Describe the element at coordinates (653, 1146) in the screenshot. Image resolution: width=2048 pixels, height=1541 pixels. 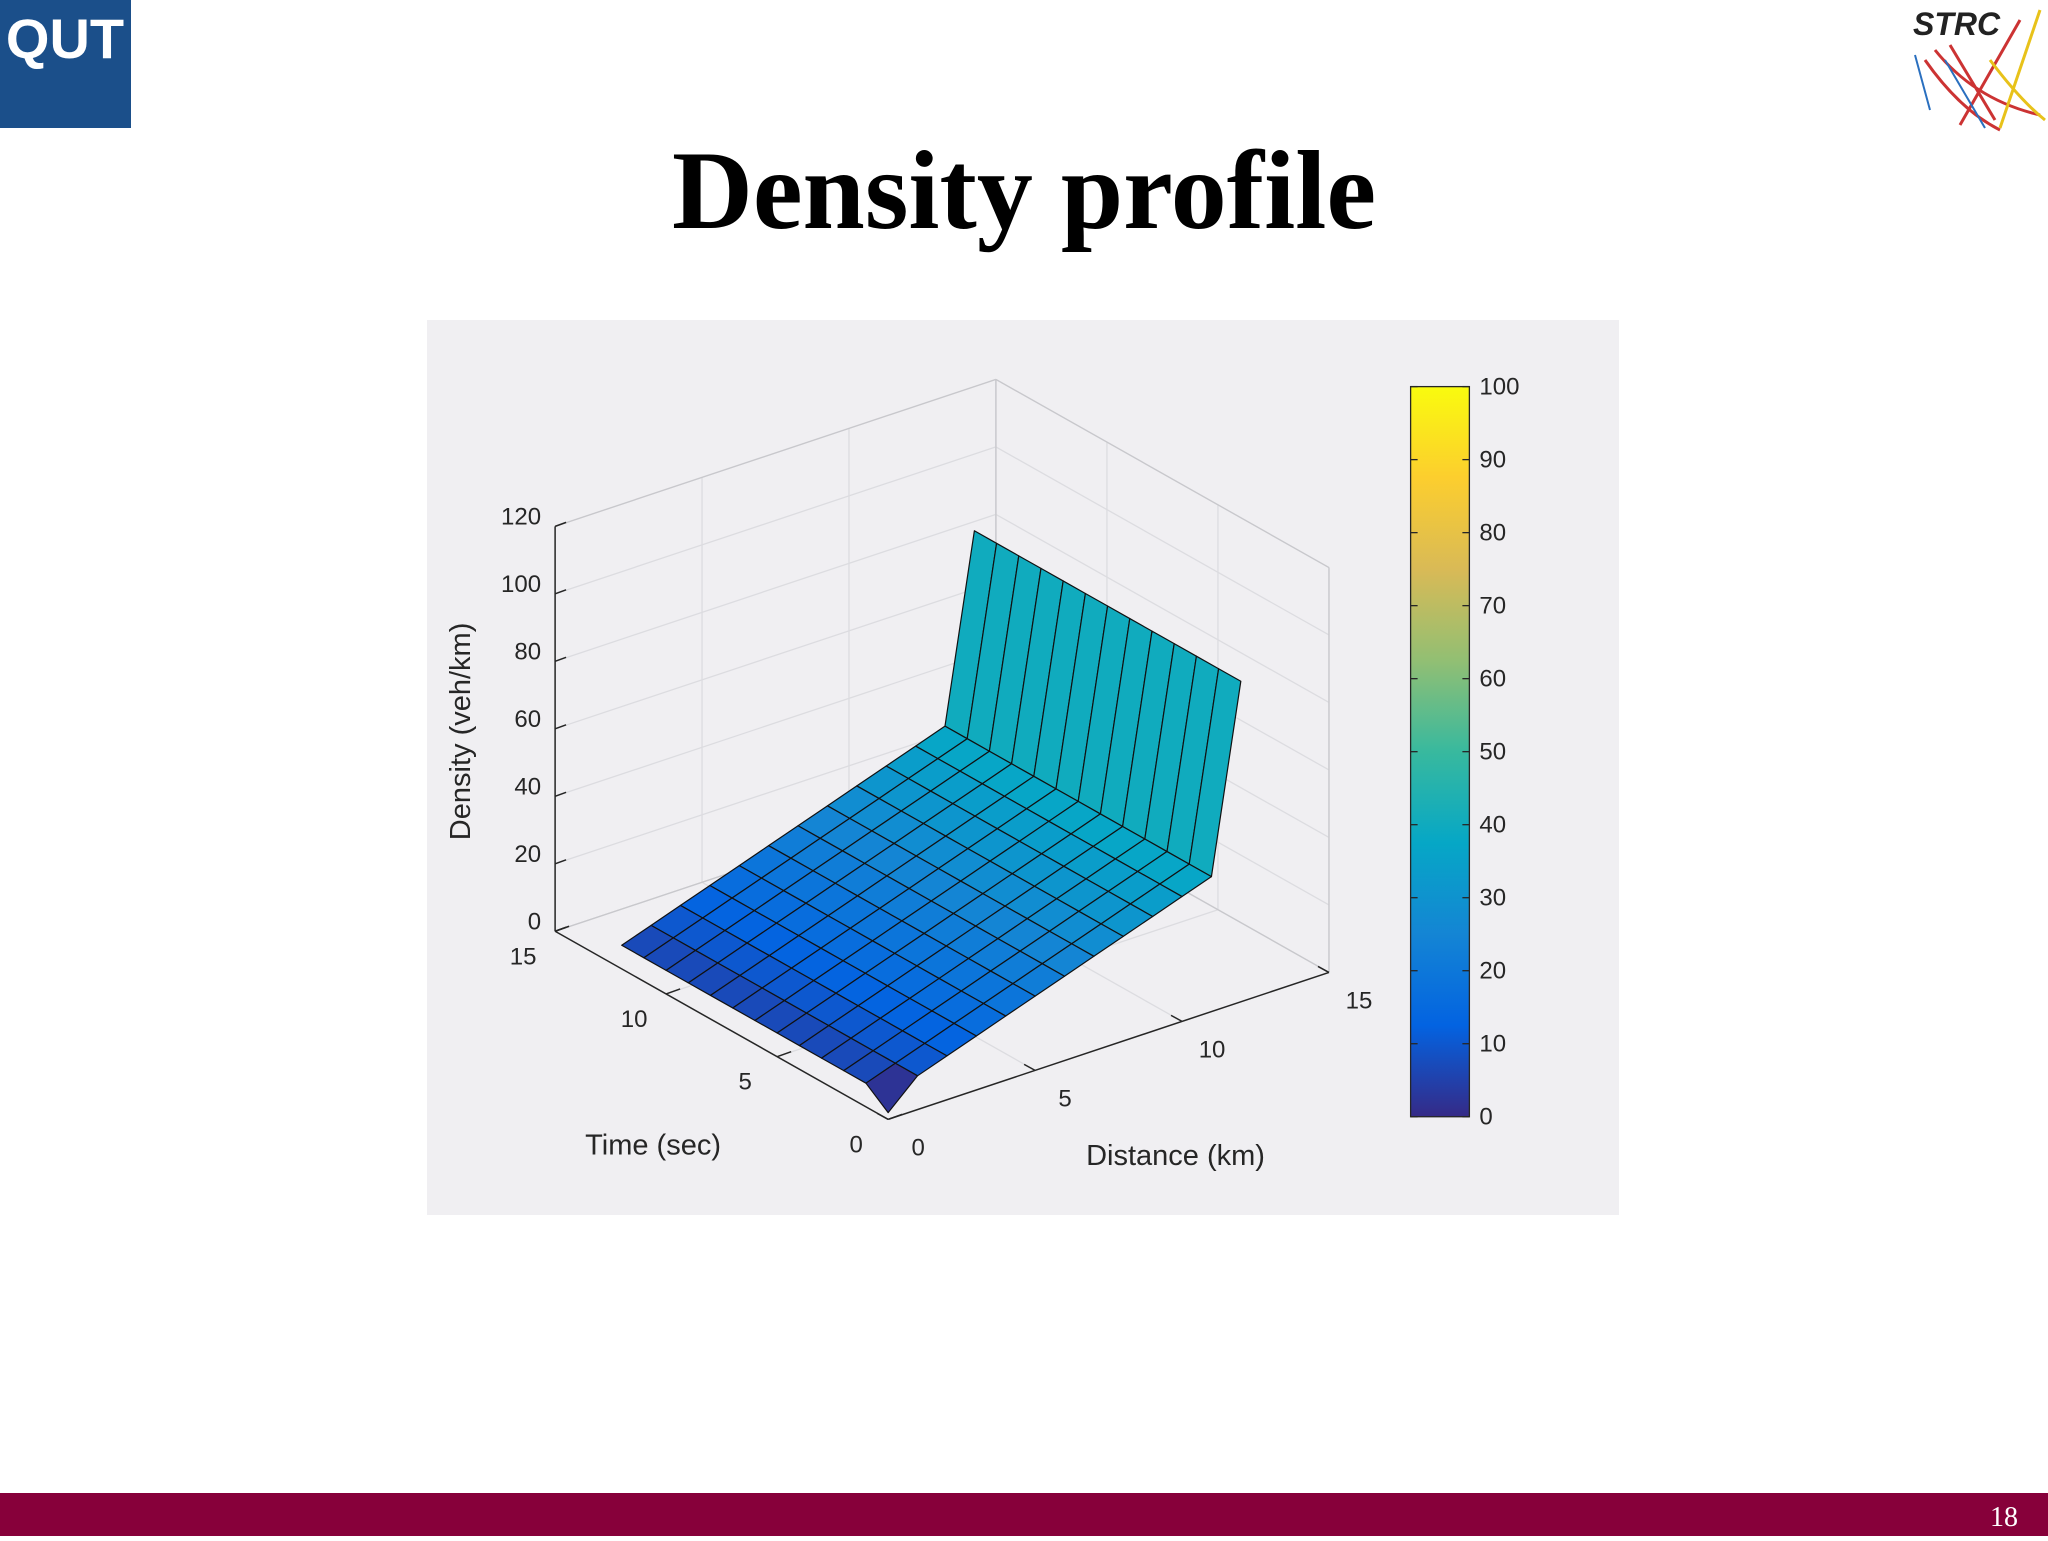
I see `y-axis-label: Time (sec)` at that location.